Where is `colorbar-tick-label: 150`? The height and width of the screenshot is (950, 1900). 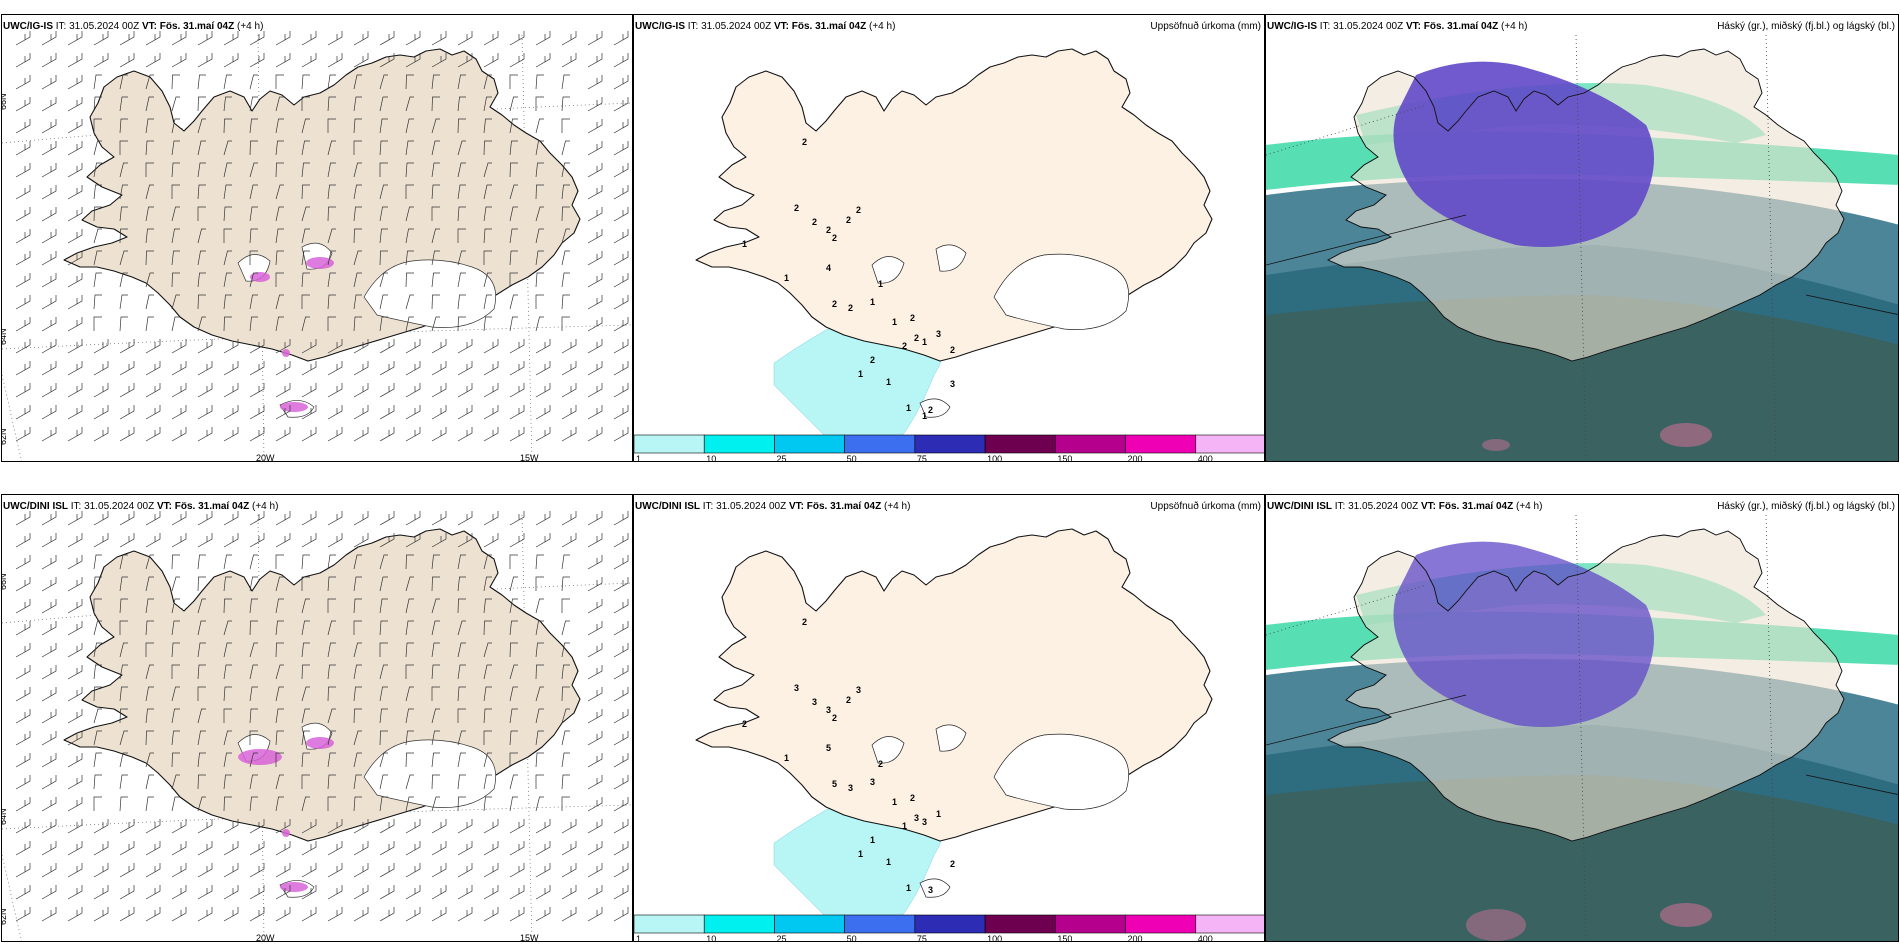 colorbar-tick-label: 150 is located at coordinates (1064, 458).